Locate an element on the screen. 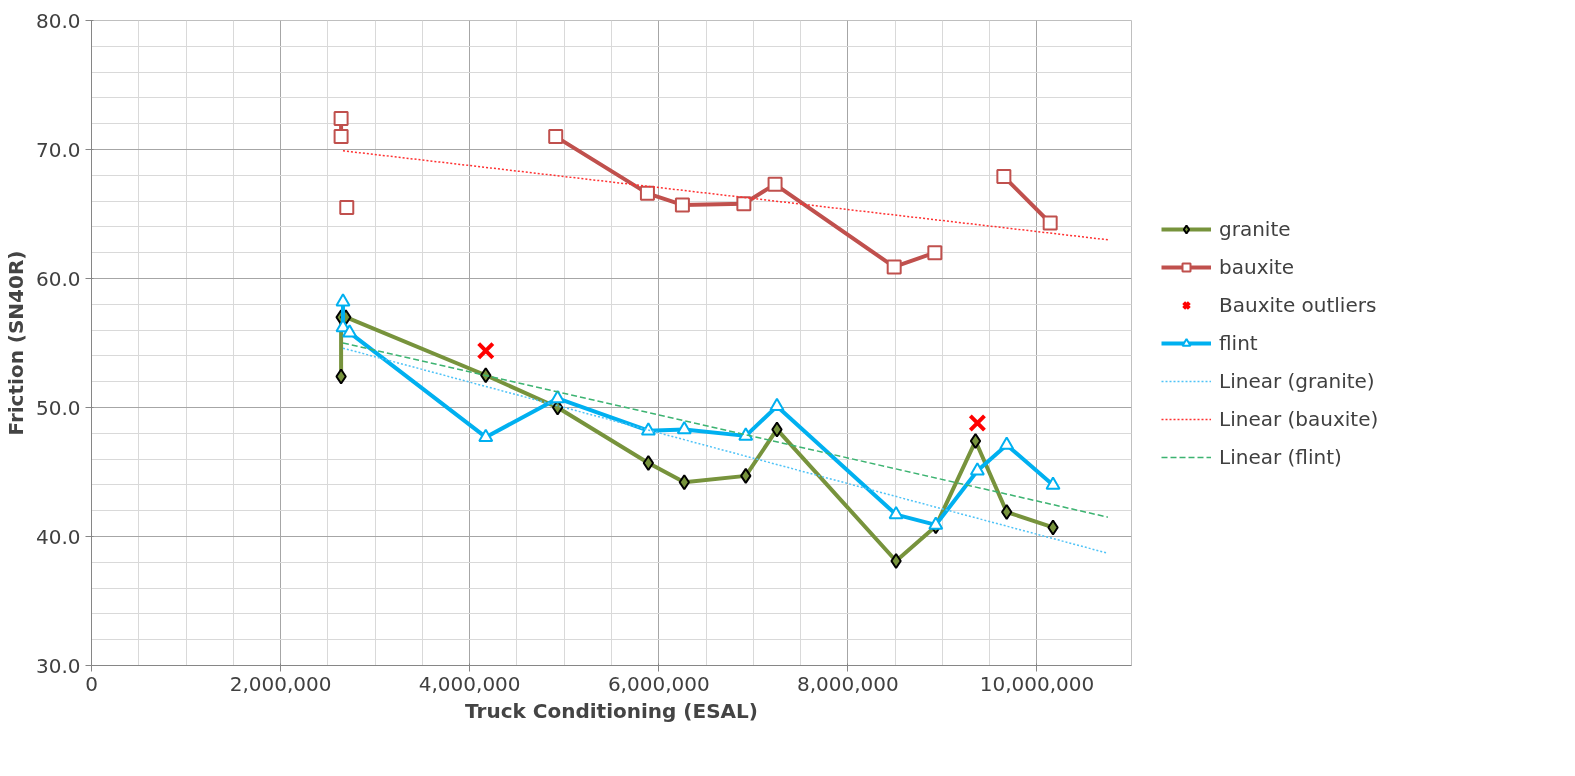  x-tick-label: 6,000,000 is located at coordinates (658, 683).